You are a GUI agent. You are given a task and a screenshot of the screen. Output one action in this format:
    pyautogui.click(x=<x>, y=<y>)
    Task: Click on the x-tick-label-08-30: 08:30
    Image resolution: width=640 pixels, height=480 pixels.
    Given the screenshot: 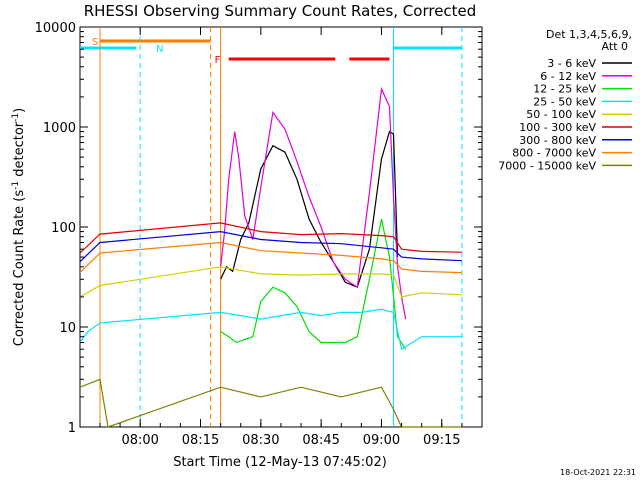 What is the action you would take?
    pyautogui.click(x=260, y=440)
    